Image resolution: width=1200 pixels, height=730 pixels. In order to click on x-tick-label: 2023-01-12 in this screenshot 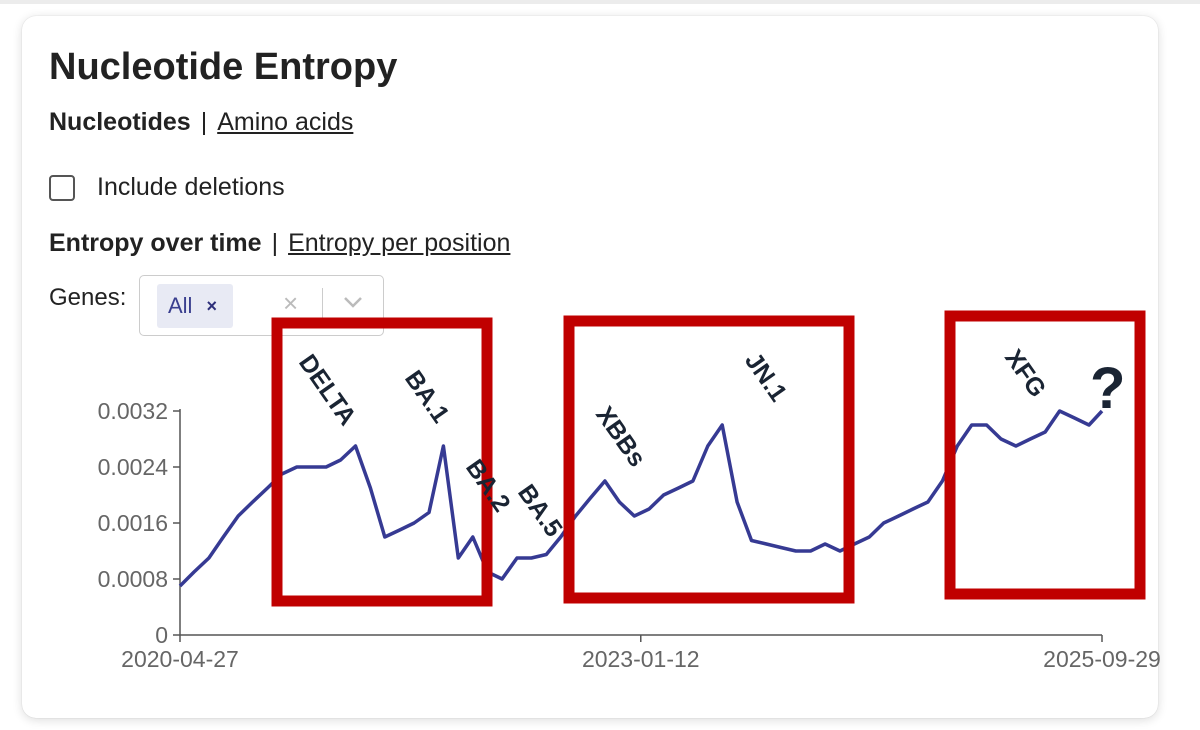, I will do `click(641, 659)`.